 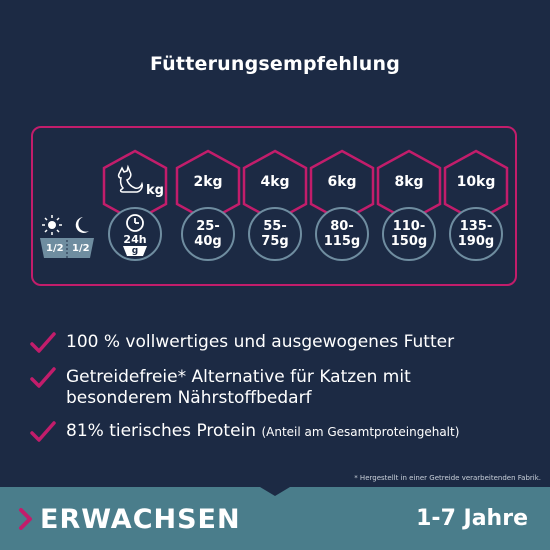 I want to click on weight-cell: 4kg, so click(x=275, y=186).